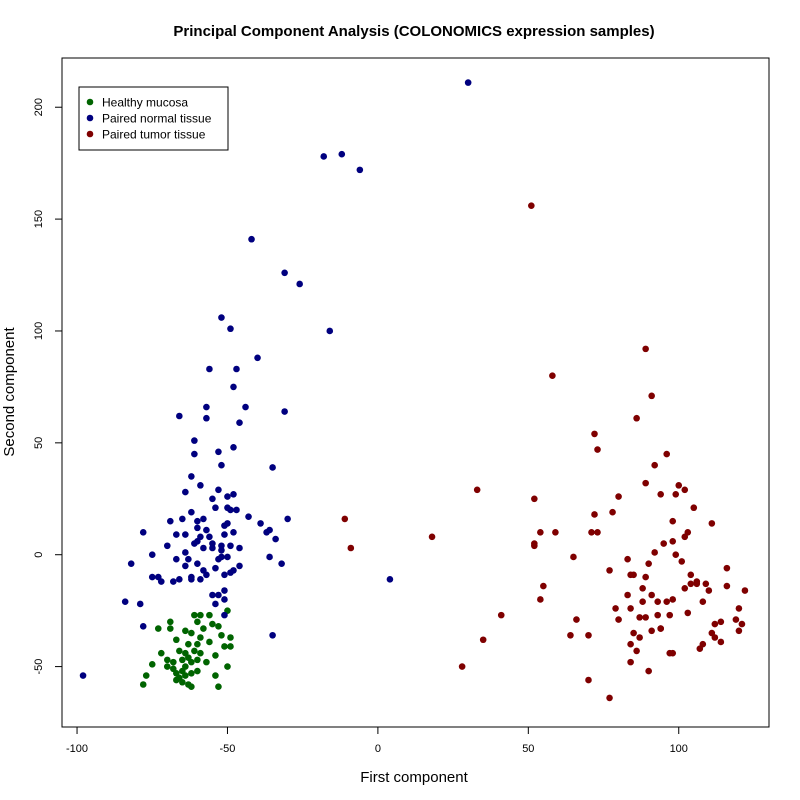 This screenshot has width=800, height=800. I want to click on x-tick-label: 100, so click(679, 749).